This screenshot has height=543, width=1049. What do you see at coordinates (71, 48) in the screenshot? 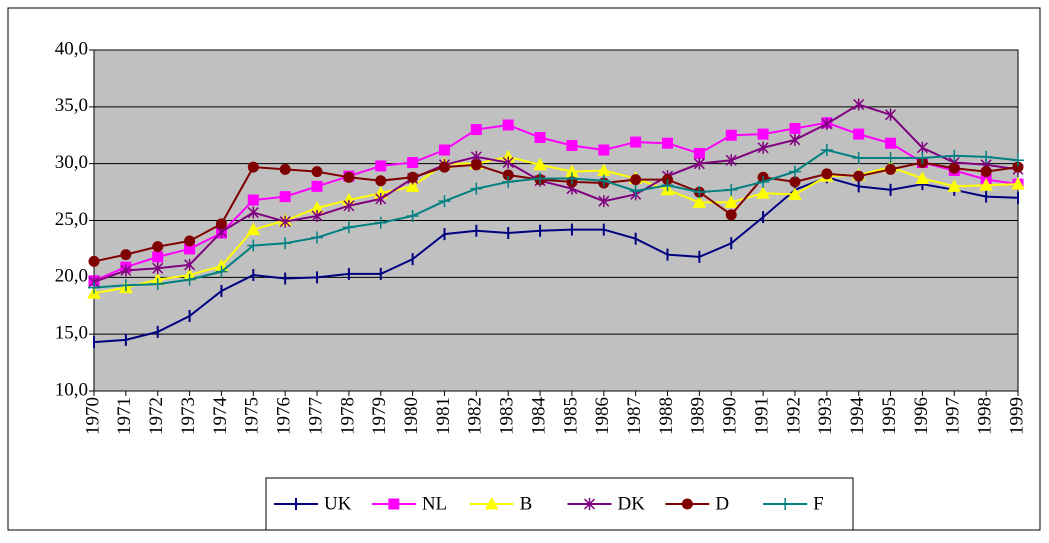
I see `y-tick-label: 40,0` at bounding box center [71, 48].